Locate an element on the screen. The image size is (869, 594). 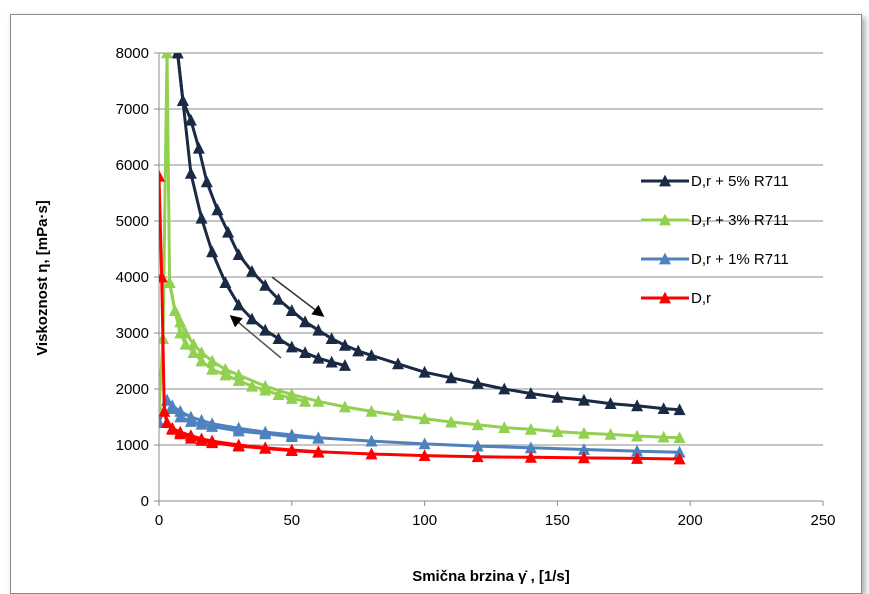
legend-item: D,r + 1% R711 is located at coordinates (715, 259).